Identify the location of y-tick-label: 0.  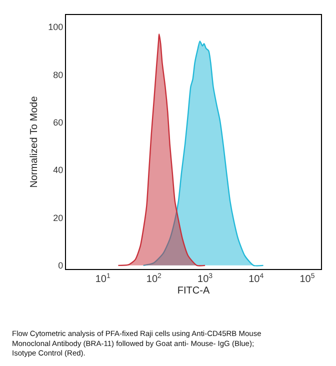
(61, 265).